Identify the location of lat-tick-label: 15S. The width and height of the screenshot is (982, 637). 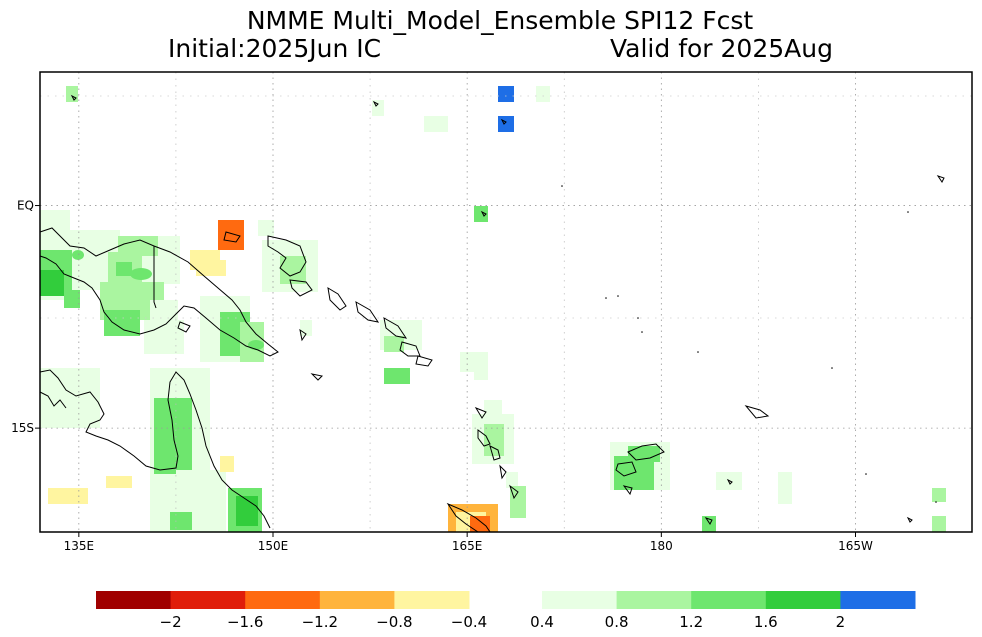
(22, 428).